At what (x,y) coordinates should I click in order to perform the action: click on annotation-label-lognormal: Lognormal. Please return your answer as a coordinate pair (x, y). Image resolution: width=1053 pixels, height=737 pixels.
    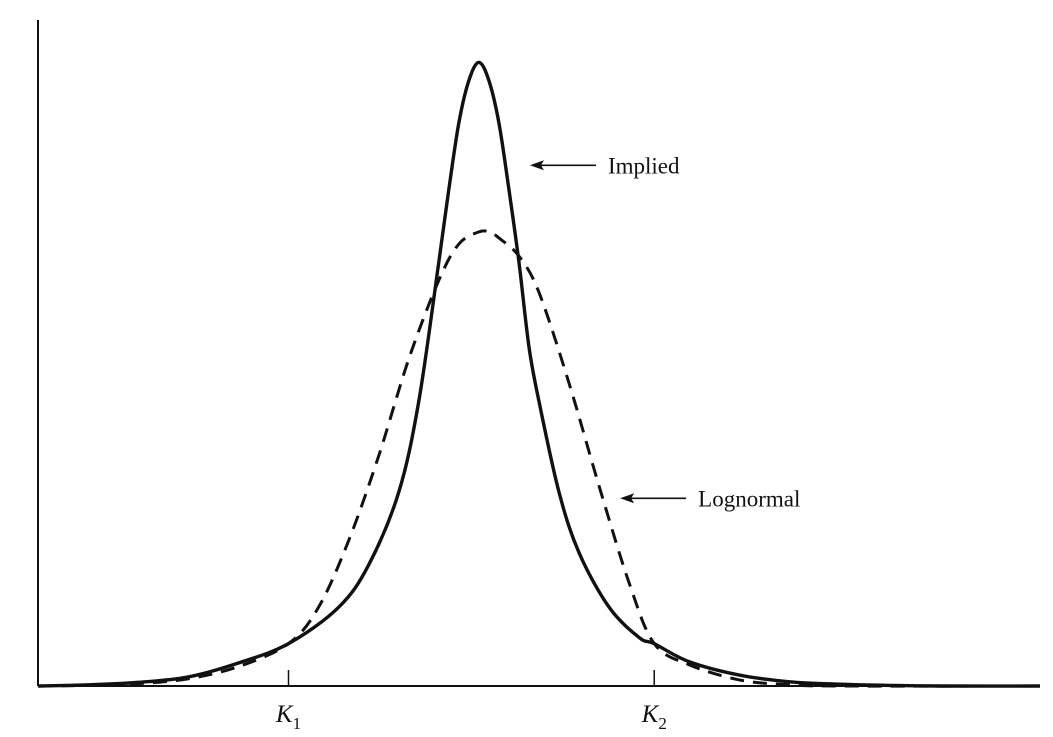
    Looking at the image, I should click on (749, 498).